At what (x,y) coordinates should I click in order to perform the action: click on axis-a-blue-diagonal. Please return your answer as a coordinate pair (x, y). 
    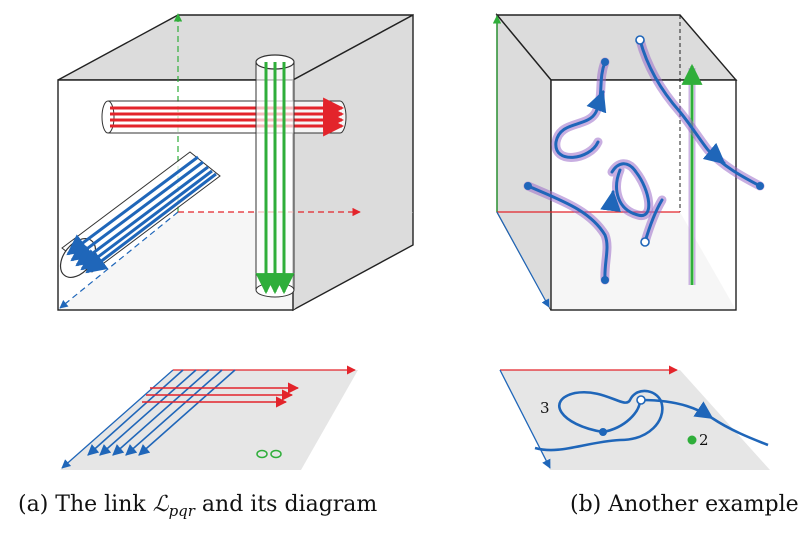
    Looking at the image, I should click on (119, 260).